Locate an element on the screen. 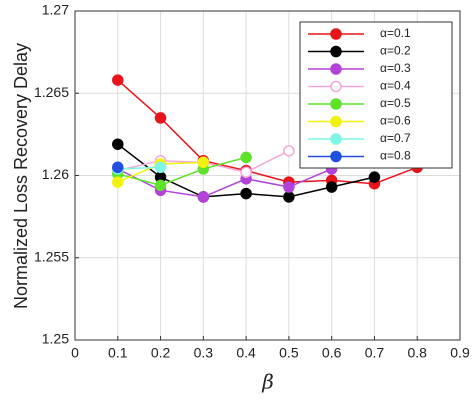  x-tick-label: 0.6 is located at coordinates (332, 353).